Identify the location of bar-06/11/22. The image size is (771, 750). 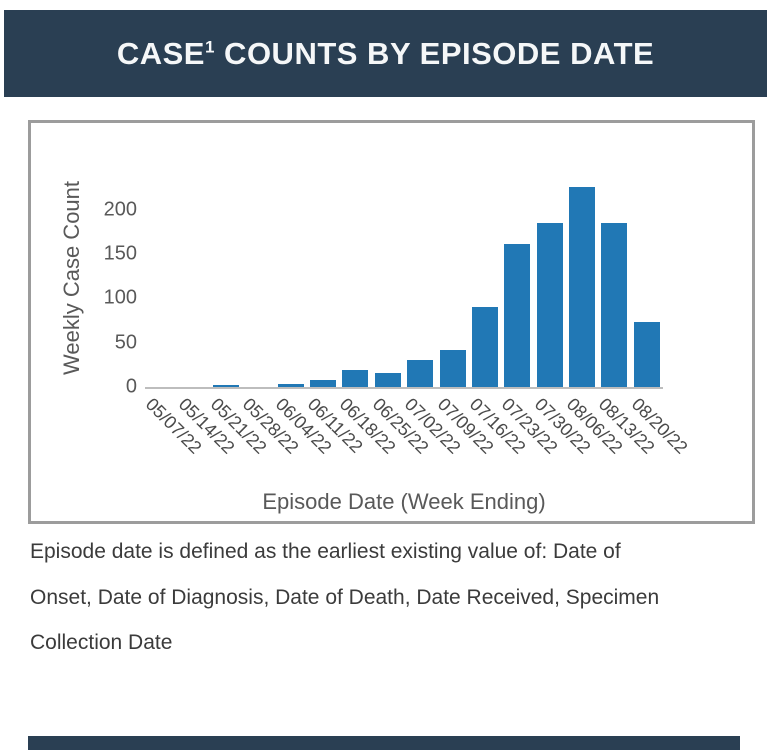
(323, 383).